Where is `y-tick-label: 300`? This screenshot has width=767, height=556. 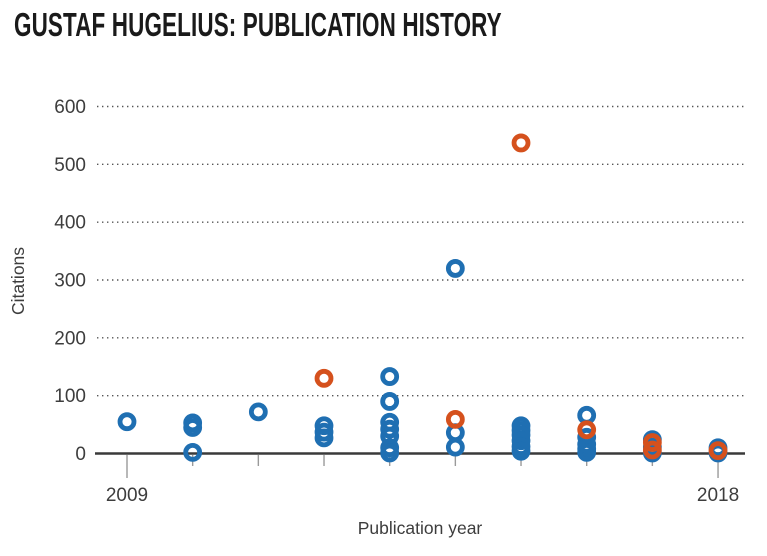 y-tick-label: 300 is located at coordinates (70, 281).